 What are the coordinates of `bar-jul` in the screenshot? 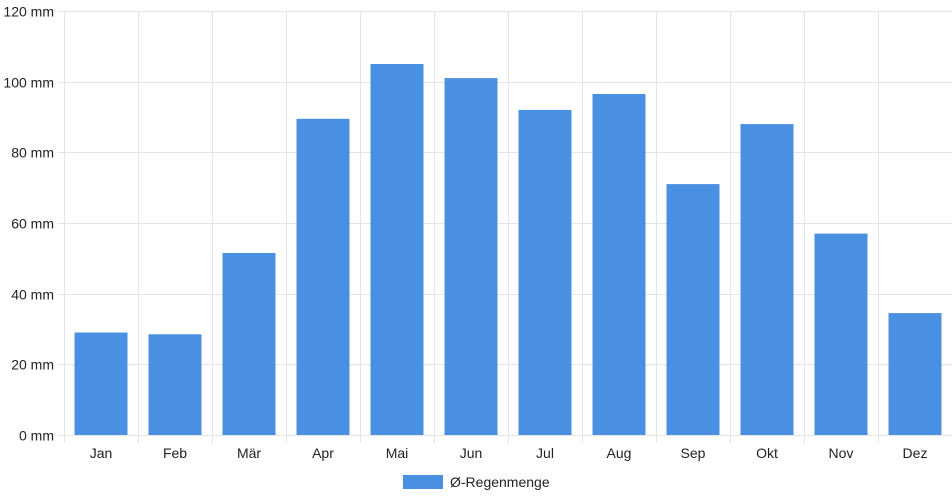 It's located at (545, 272).